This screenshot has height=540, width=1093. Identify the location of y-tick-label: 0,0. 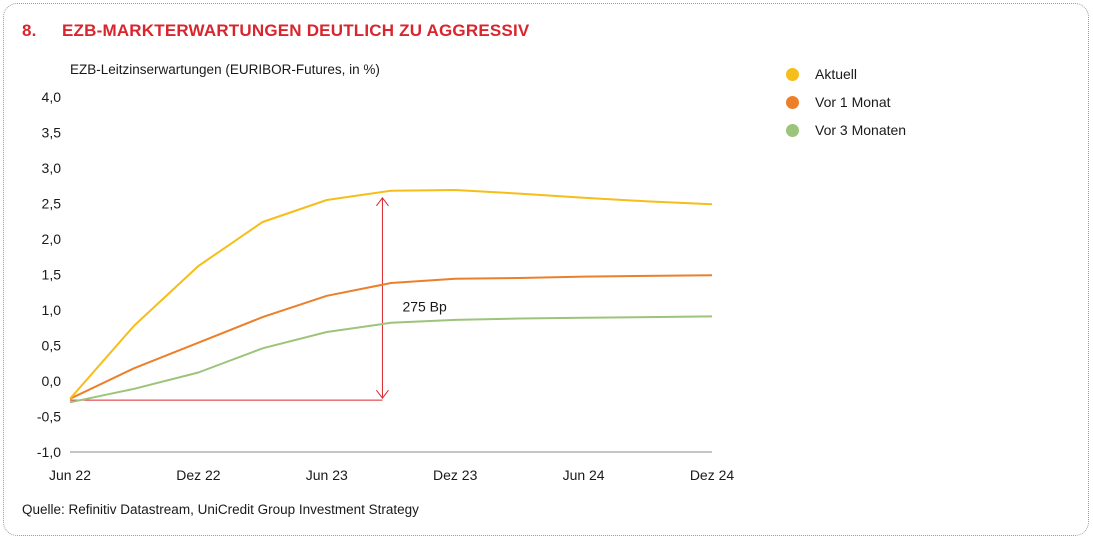
(52, 381).